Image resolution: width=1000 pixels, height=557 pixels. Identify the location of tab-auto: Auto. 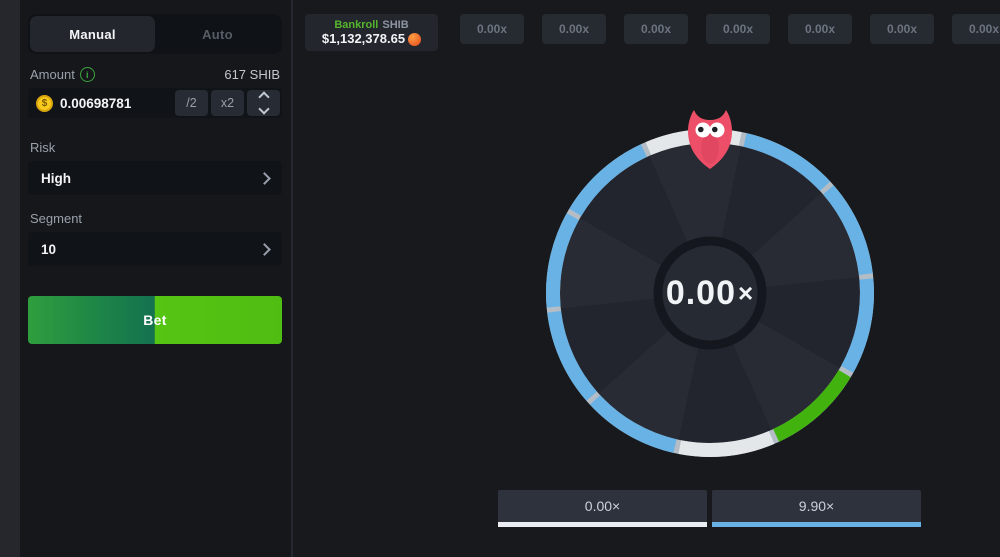
(217, 34).